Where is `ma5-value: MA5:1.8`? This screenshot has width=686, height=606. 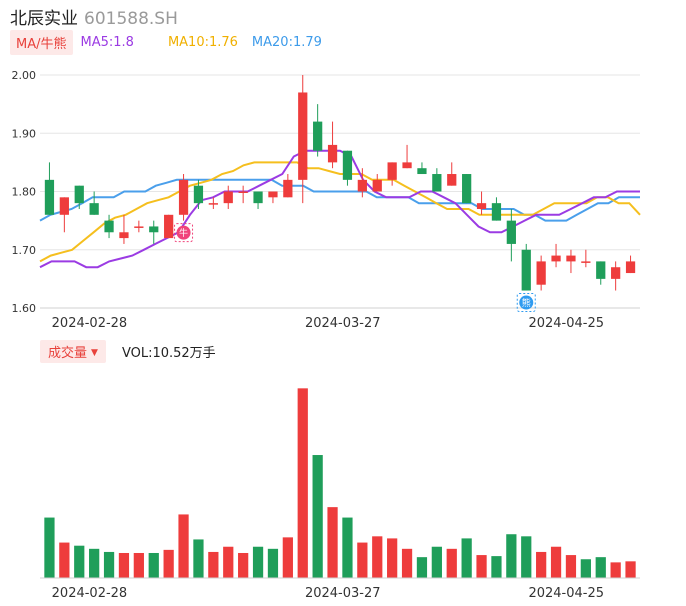
ma5-value: MA5:1.8 is located at coordinates (107, 42).